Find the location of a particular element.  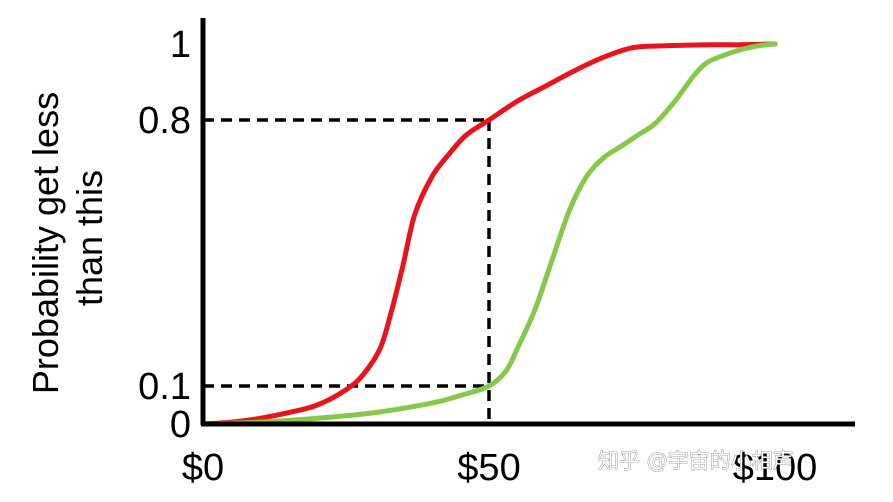

y-axis-label: Probability get less than this is located at coordinates (67, 238).